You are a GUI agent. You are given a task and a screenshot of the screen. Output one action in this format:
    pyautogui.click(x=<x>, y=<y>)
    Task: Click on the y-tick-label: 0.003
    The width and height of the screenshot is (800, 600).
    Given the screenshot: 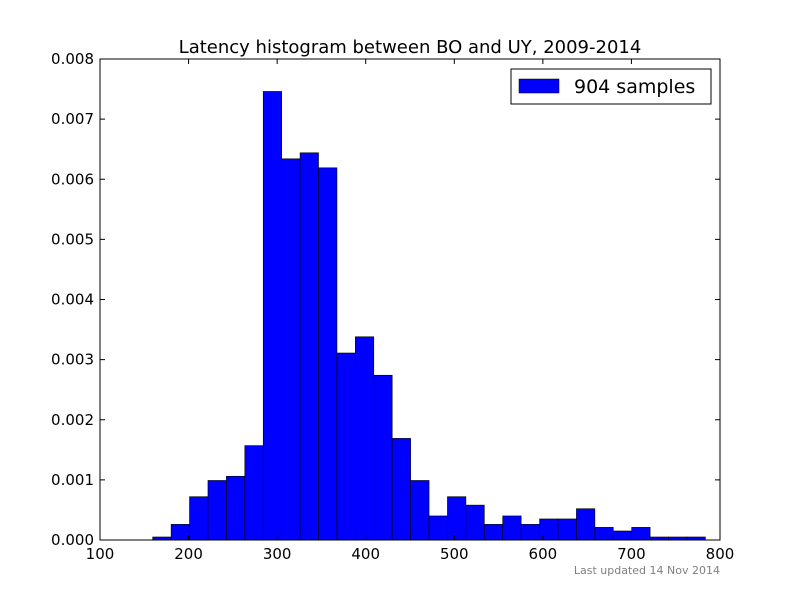 What is the action you would take?
    pyautogui.click(x=72, y=360)
    